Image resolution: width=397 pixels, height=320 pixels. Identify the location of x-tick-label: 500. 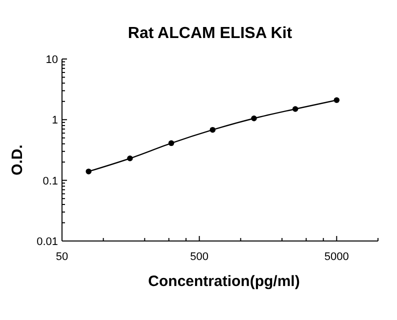
(199, 257).